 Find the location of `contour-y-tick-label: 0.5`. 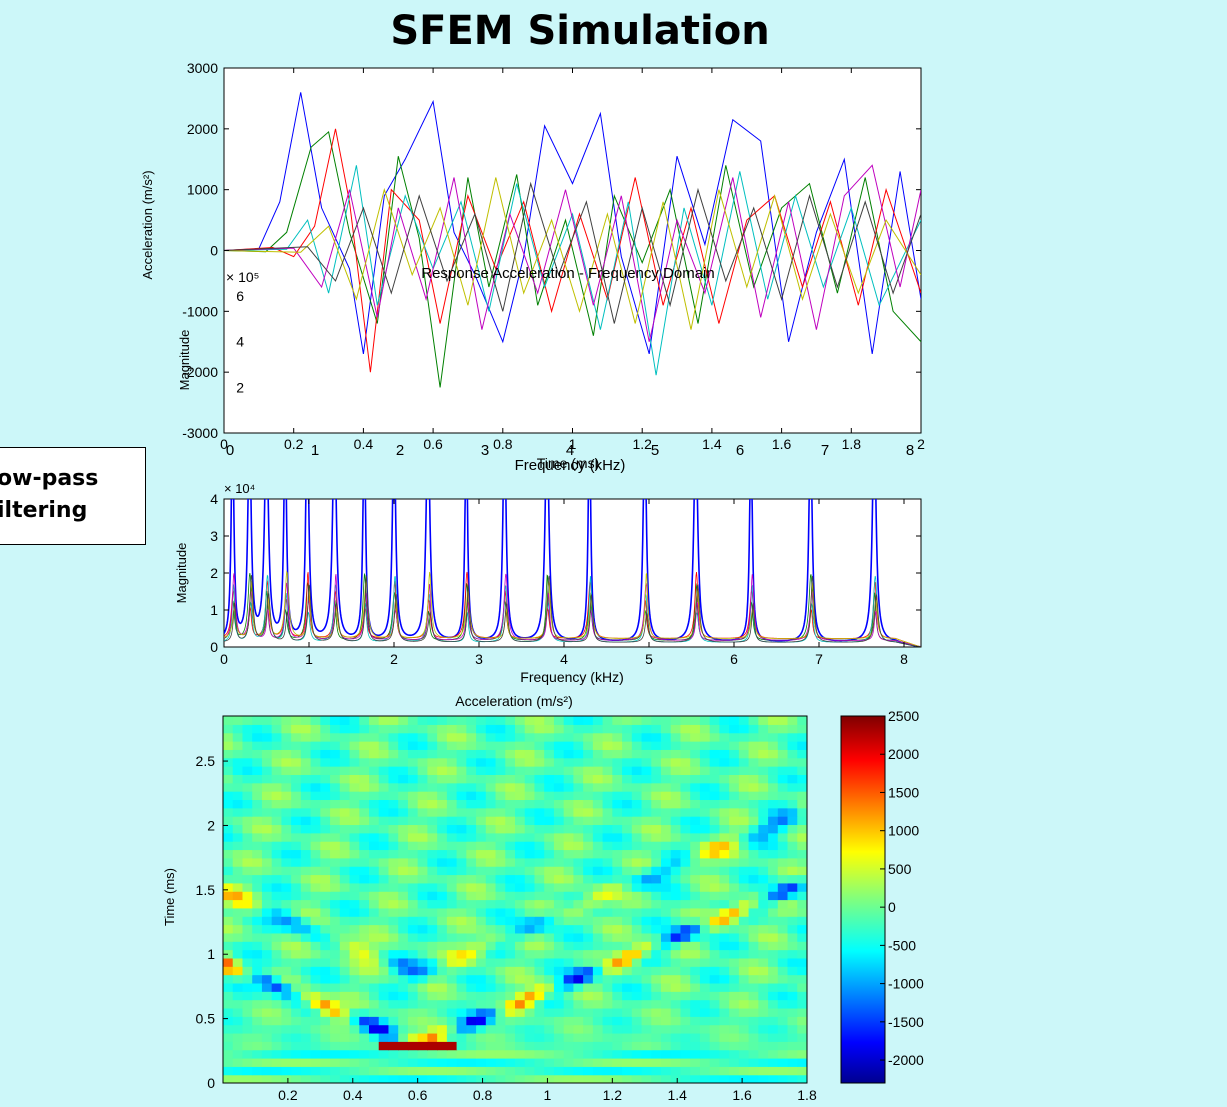

contour-y-tick-label: 0.5 is located at coordinates (206, 1019).